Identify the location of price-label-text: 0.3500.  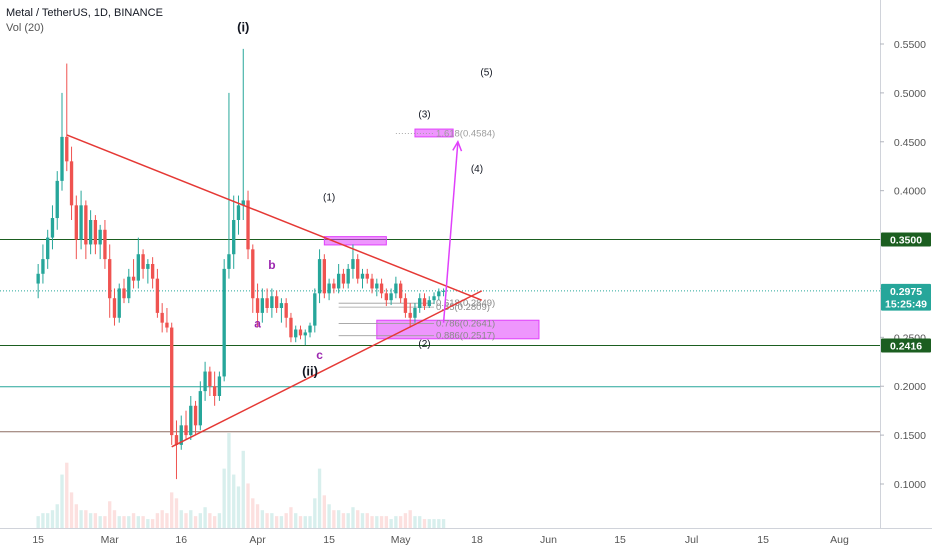
(906, 241).